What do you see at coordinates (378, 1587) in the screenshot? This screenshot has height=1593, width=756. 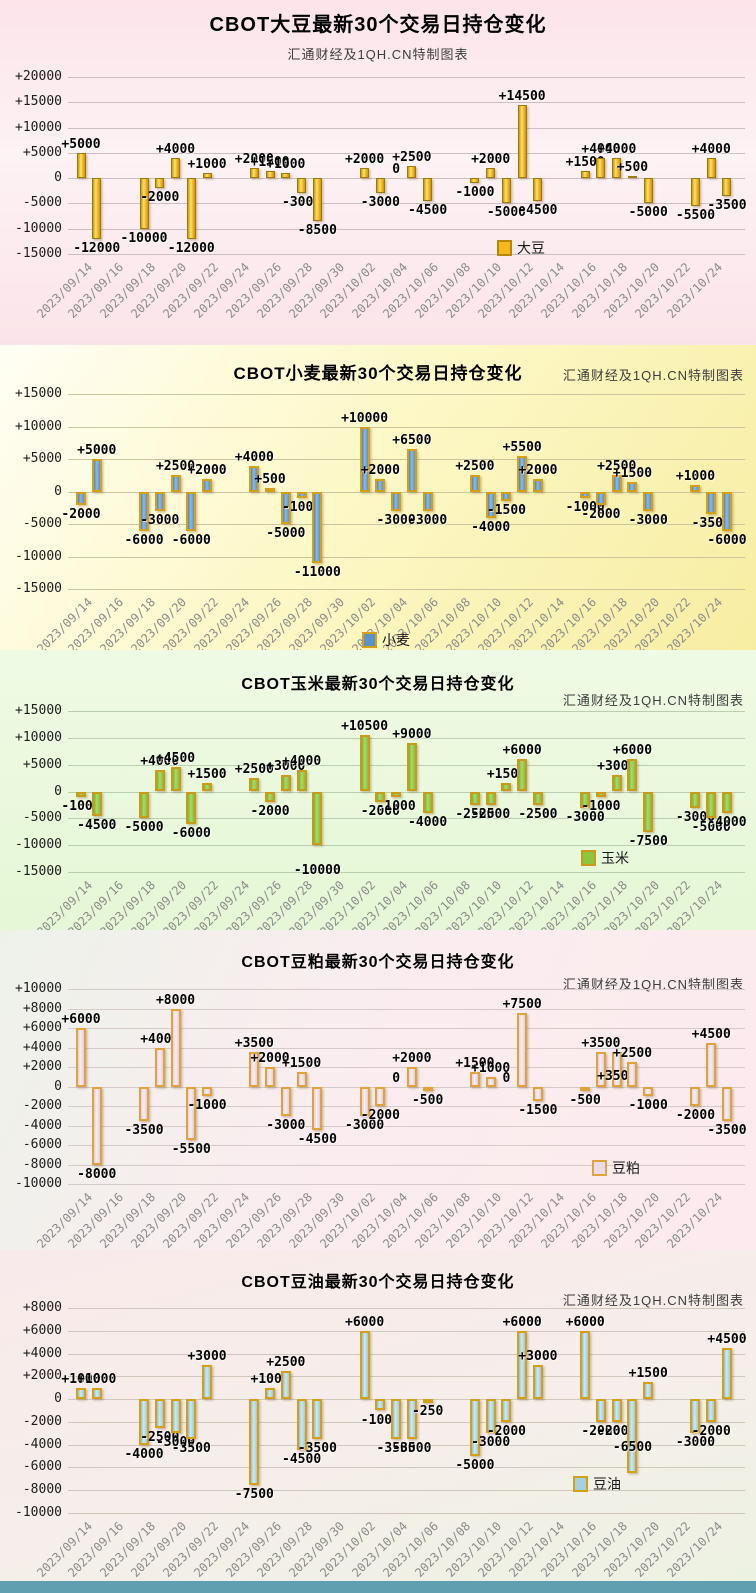 I see `bottom-strip` at bounding box center [378, 1587].